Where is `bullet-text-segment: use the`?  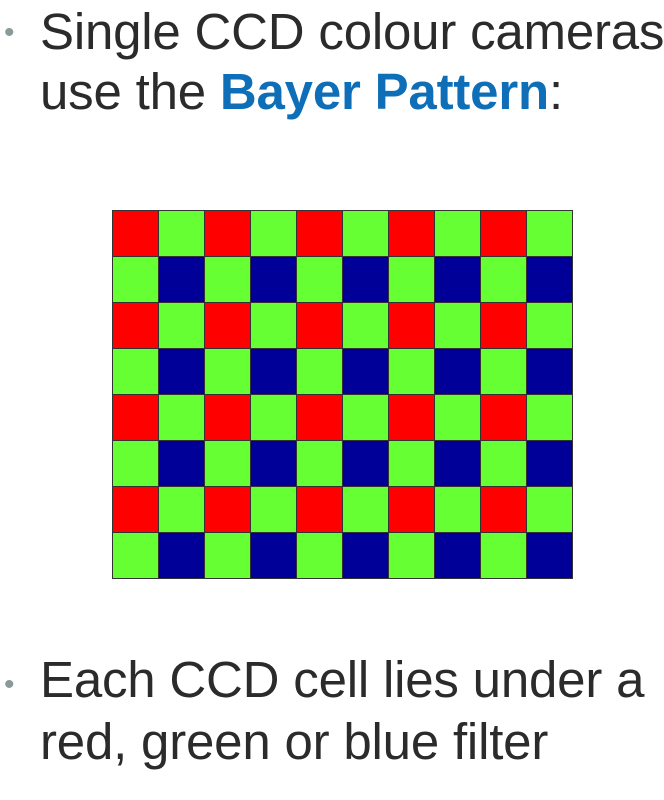
bullet-text-segment: use the is located at coordinates (130, 91).